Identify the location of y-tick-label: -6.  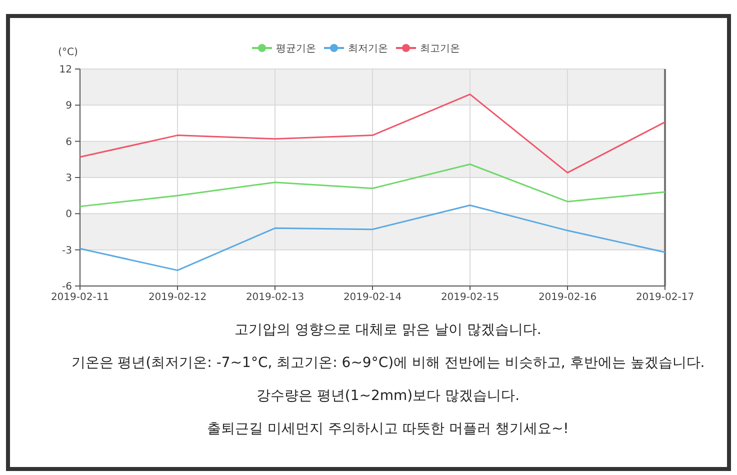
(67, 287).